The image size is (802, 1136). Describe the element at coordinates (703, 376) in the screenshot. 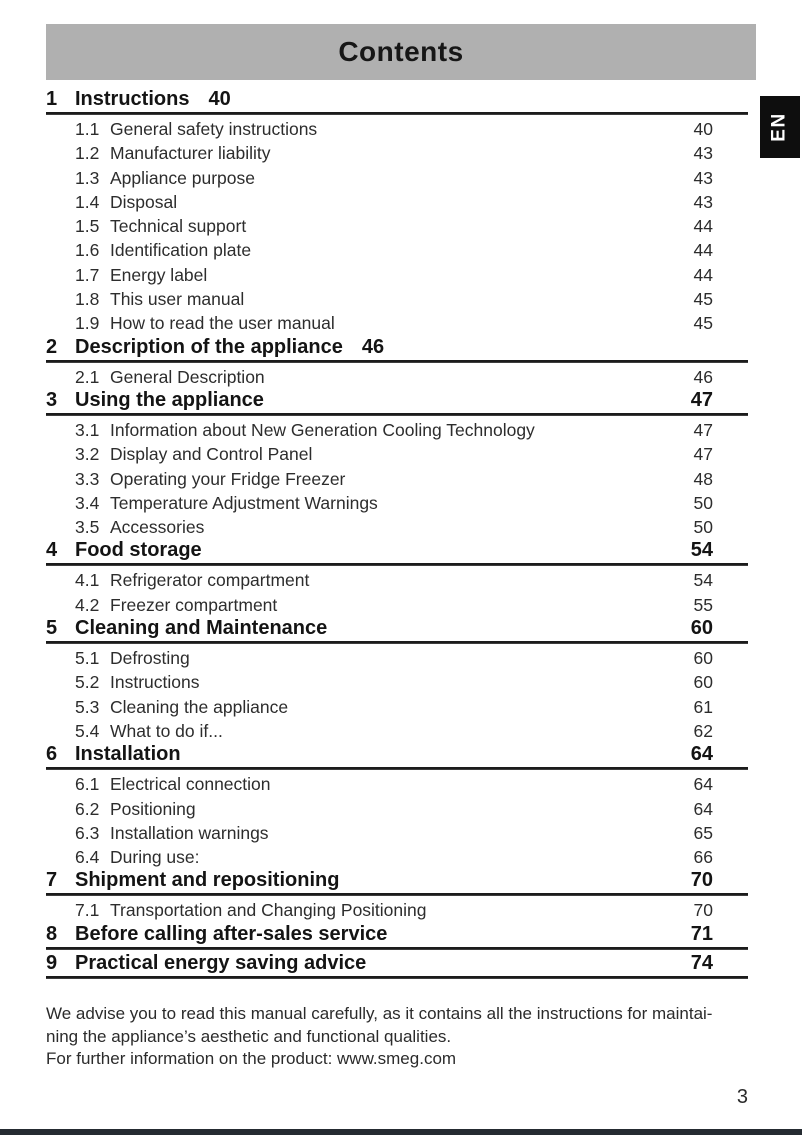

I see `item-page-number: 46` at that location.